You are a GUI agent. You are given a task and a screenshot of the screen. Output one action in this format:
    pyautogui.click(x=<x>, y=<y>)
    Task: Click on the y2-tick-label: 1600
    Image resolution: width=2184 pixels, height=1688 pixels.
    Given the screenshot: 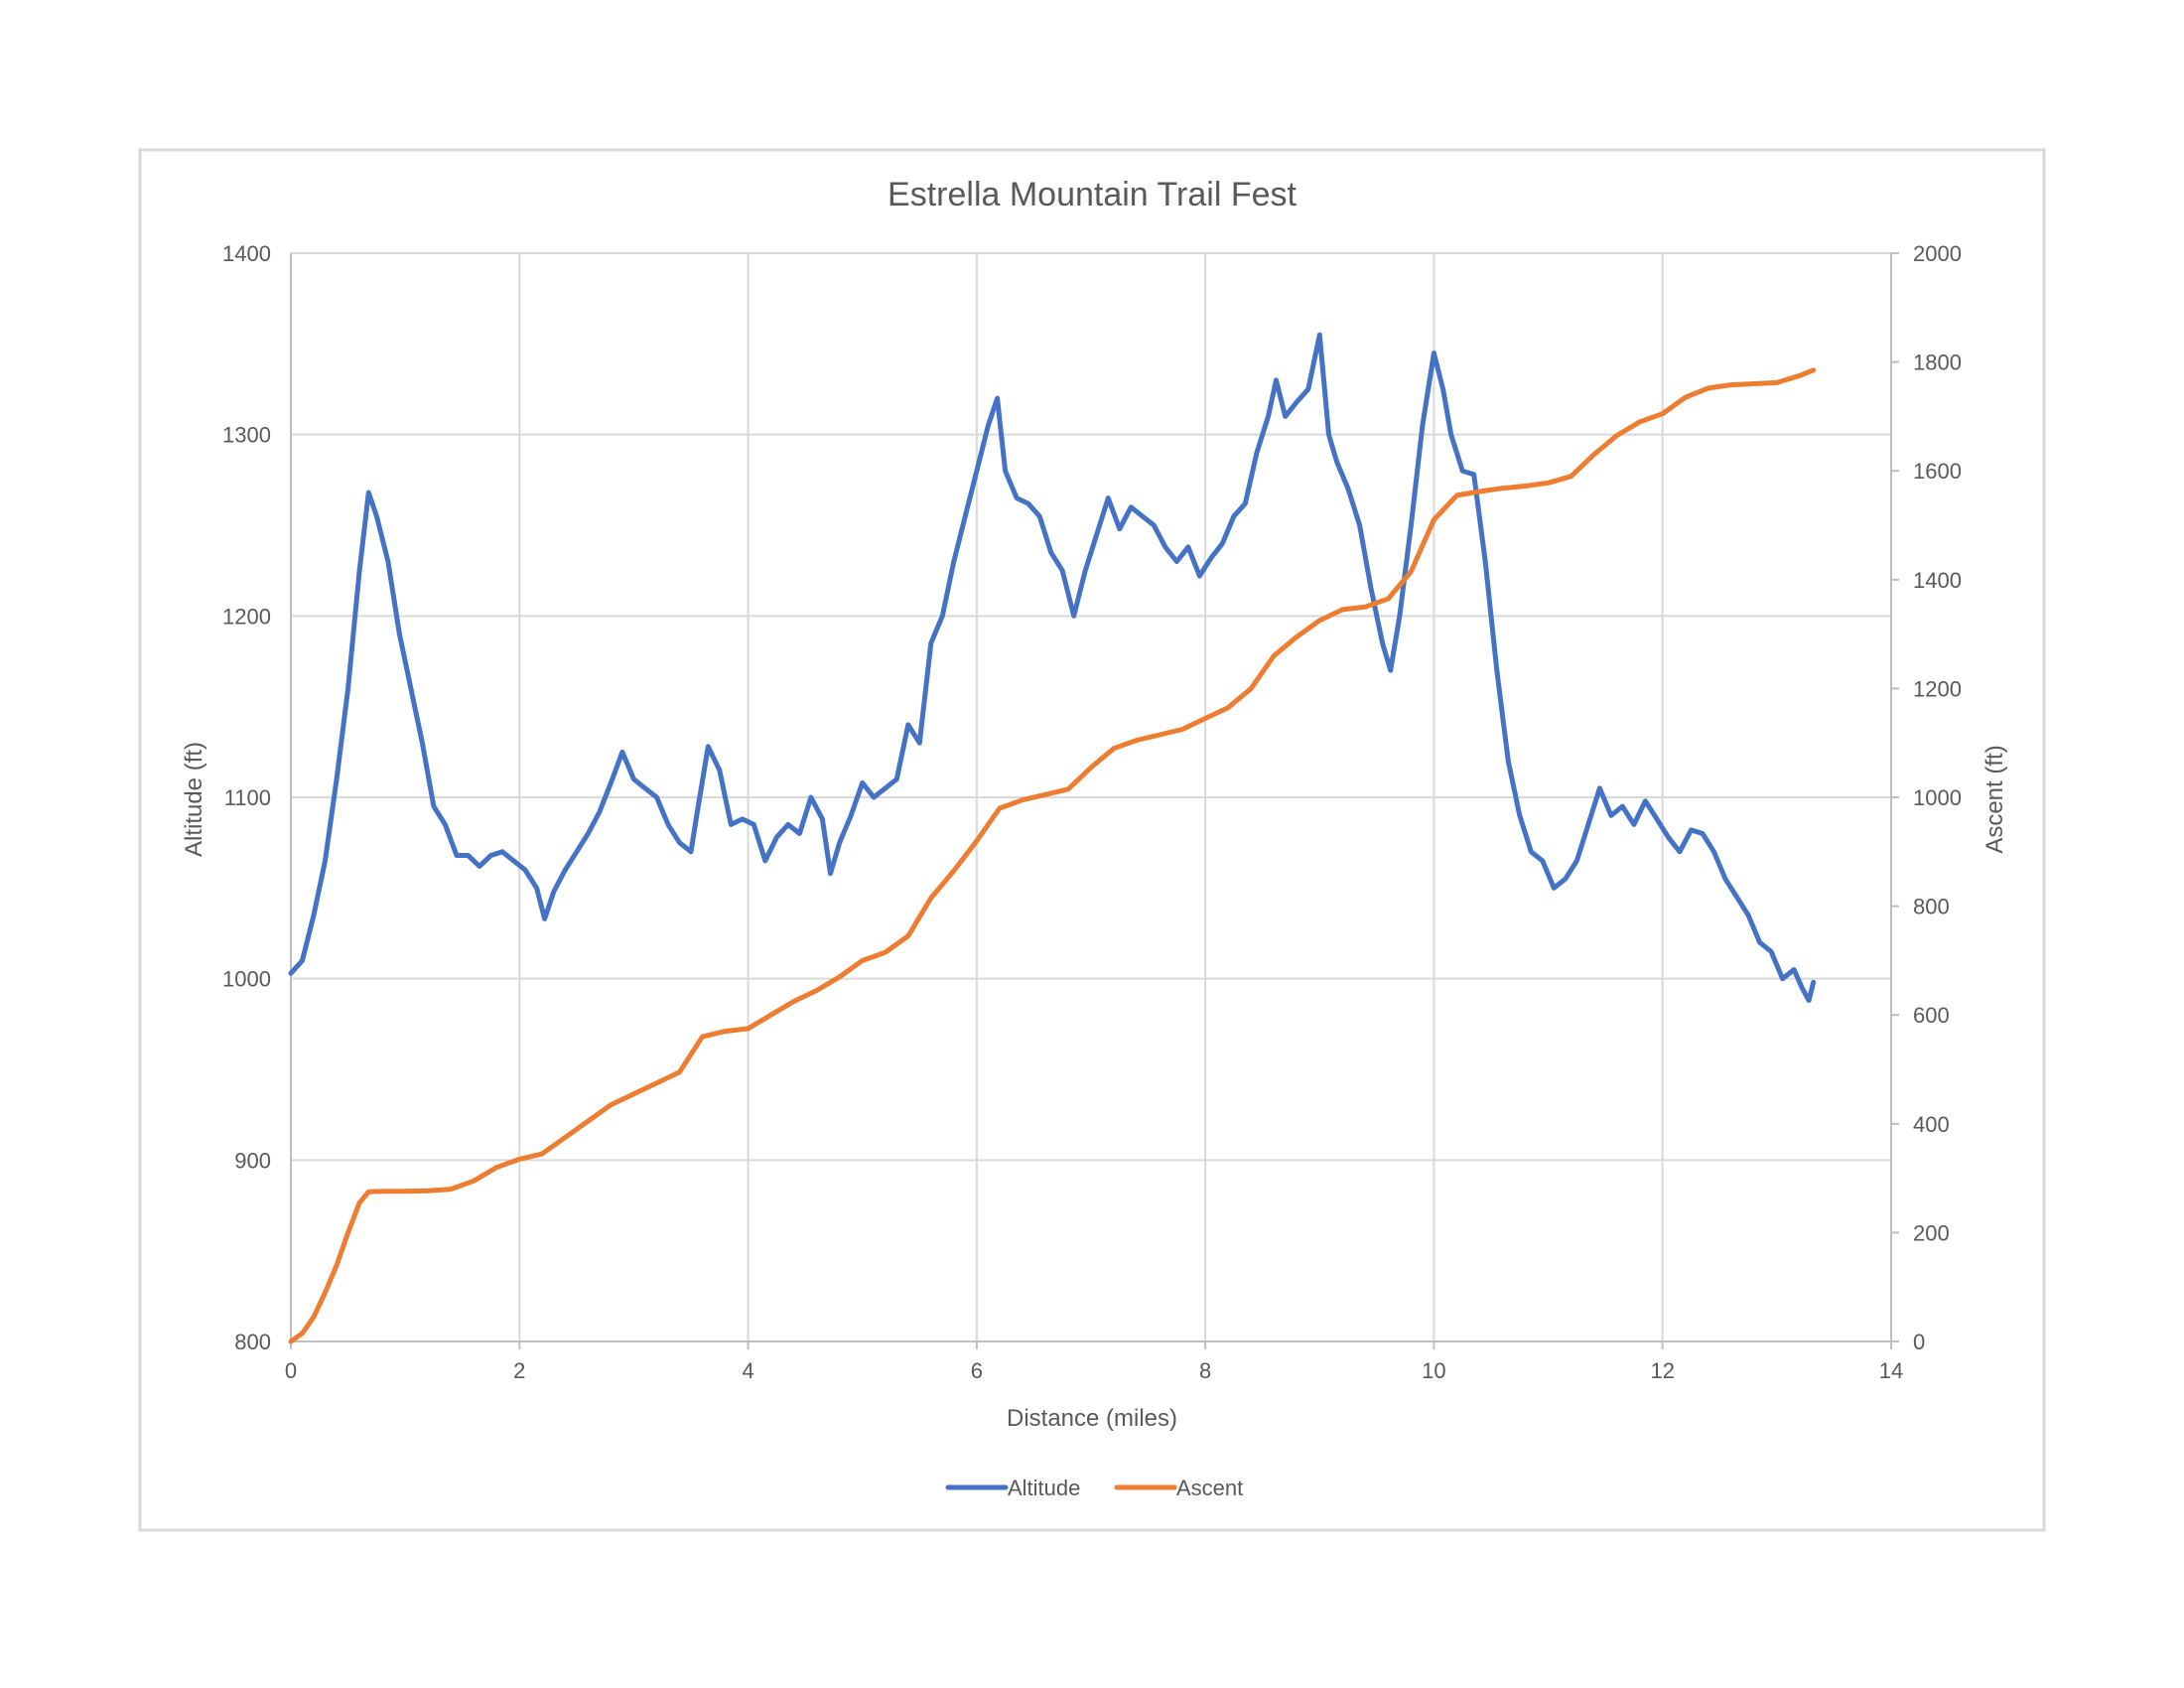 What is the action you would take?
    pyautogui.click(x=1937, y=471)
    